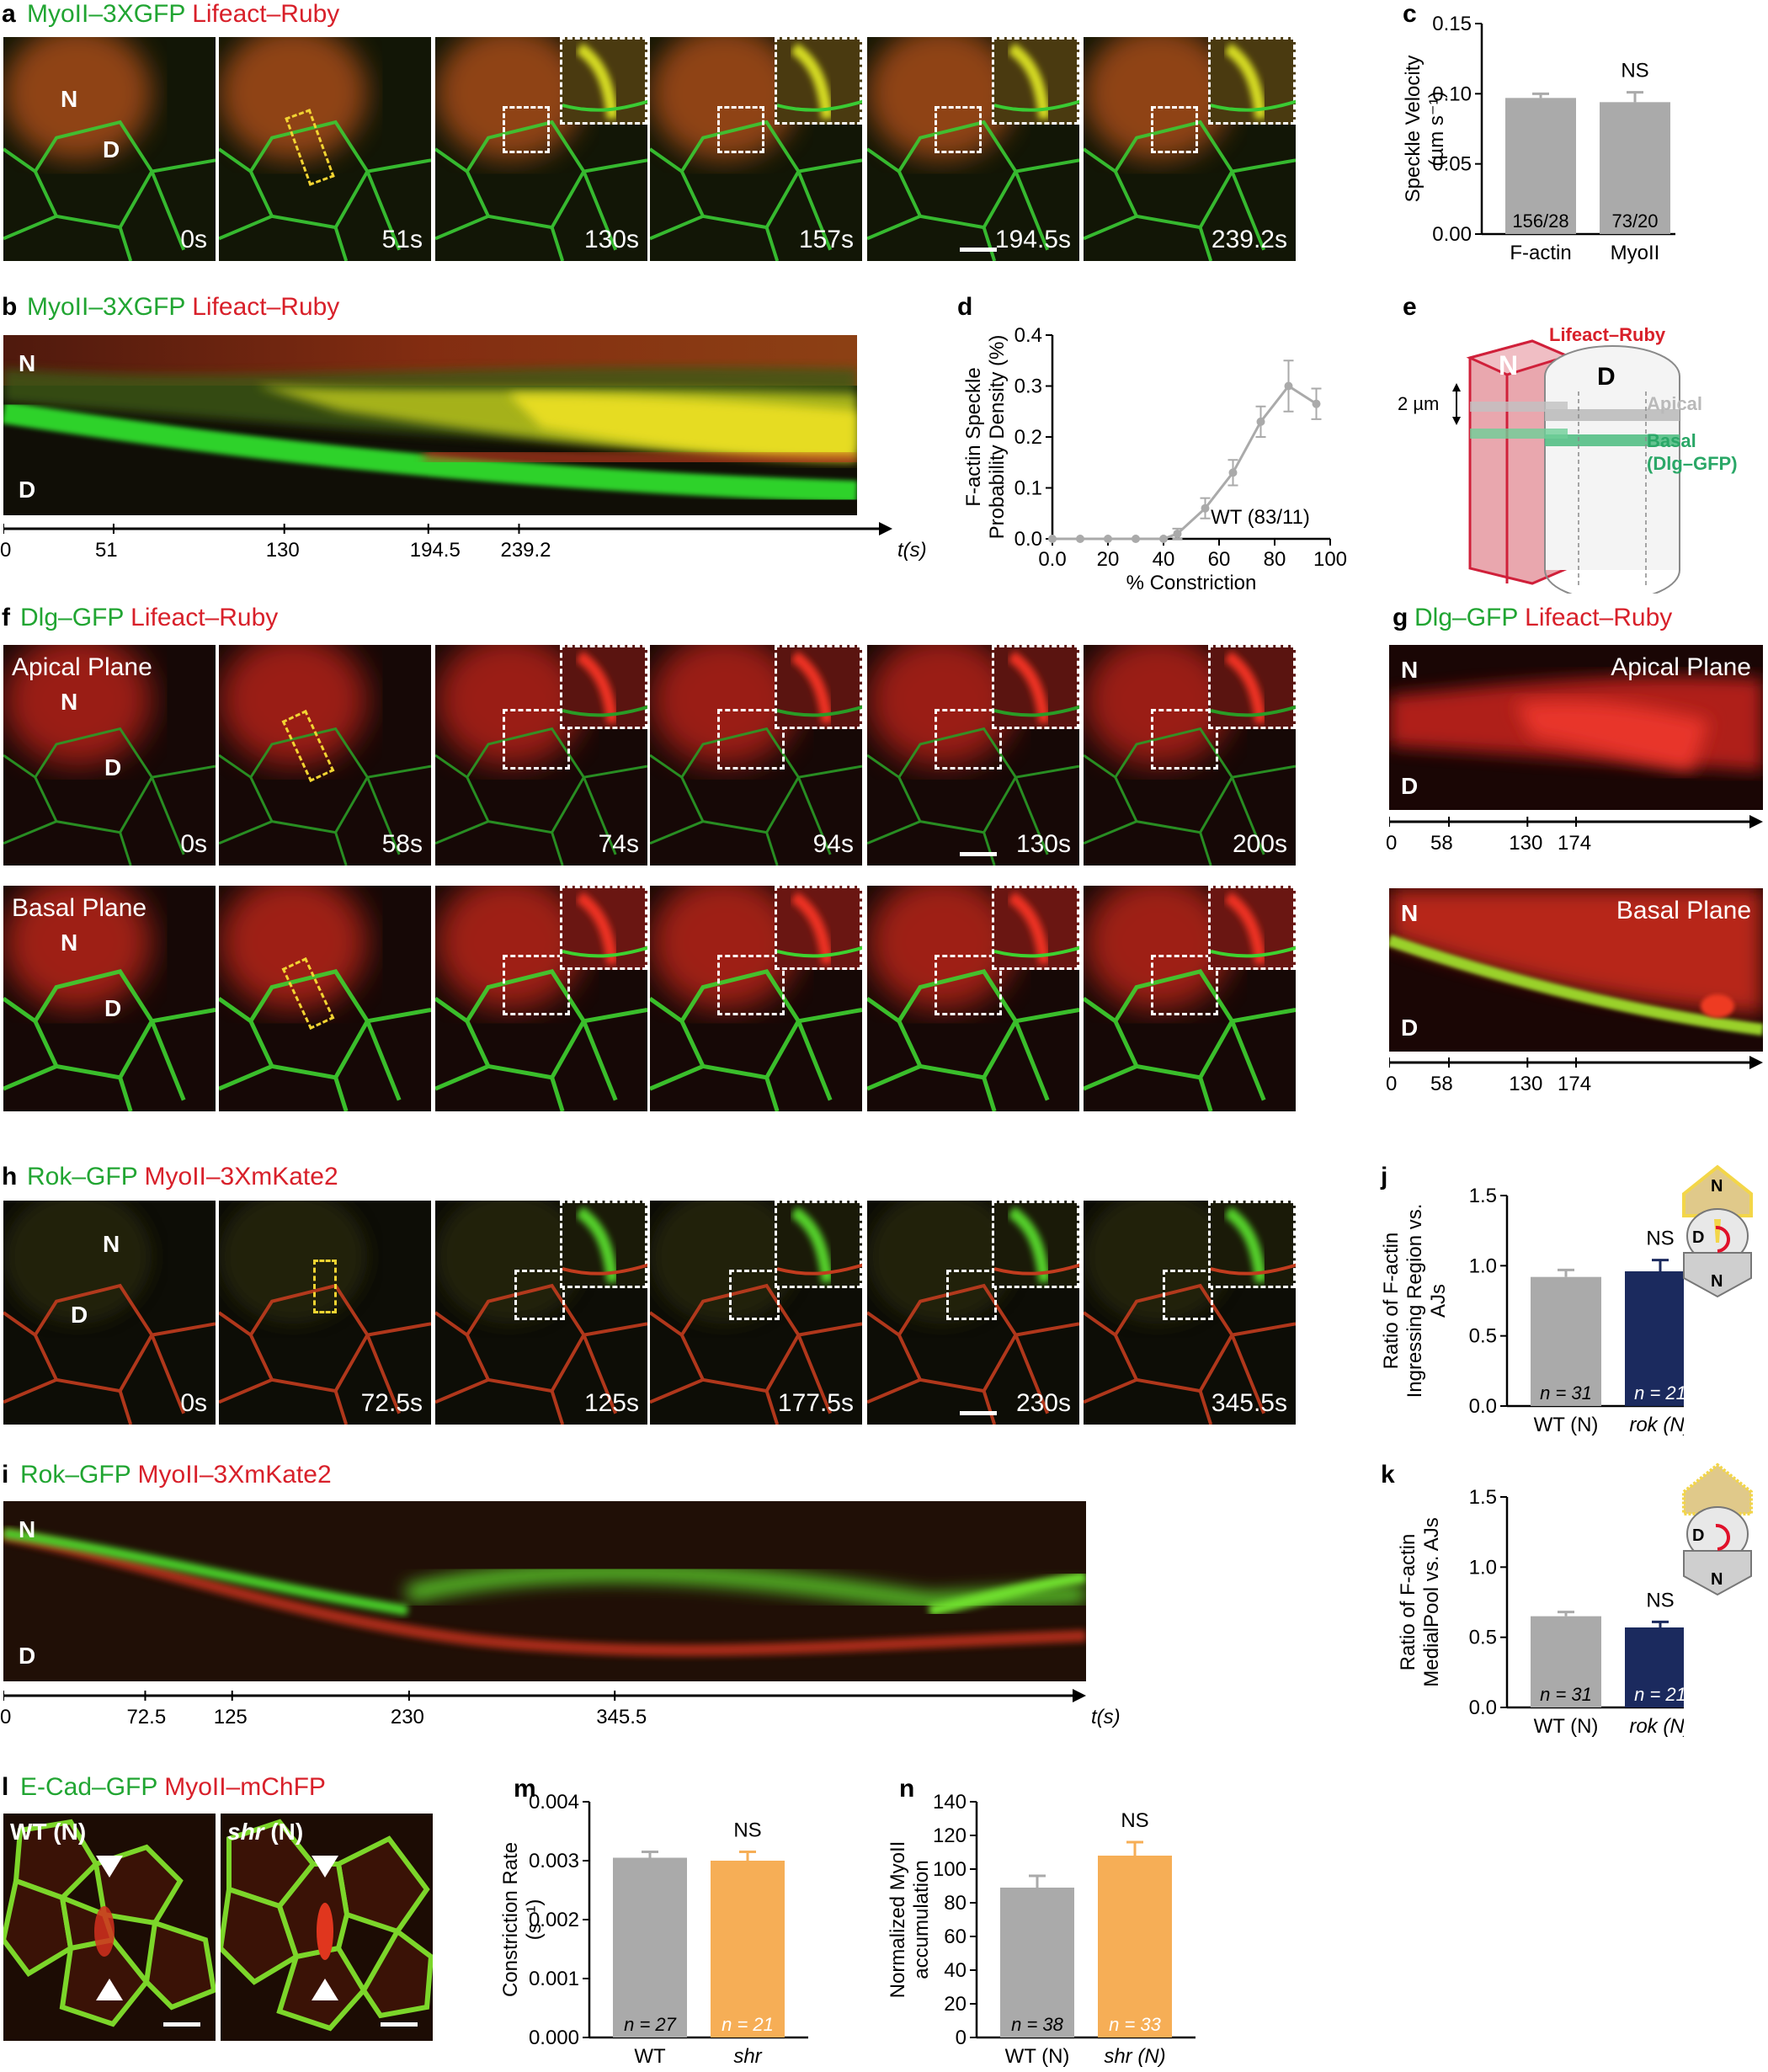 Image resolution: width=1768 pixels, height=2072 pixels. What do you see at coordinates (1634, 71) in the screenshot?
I see `chart-c-annotation-ns: NS` at bounding box center [1634, 71].